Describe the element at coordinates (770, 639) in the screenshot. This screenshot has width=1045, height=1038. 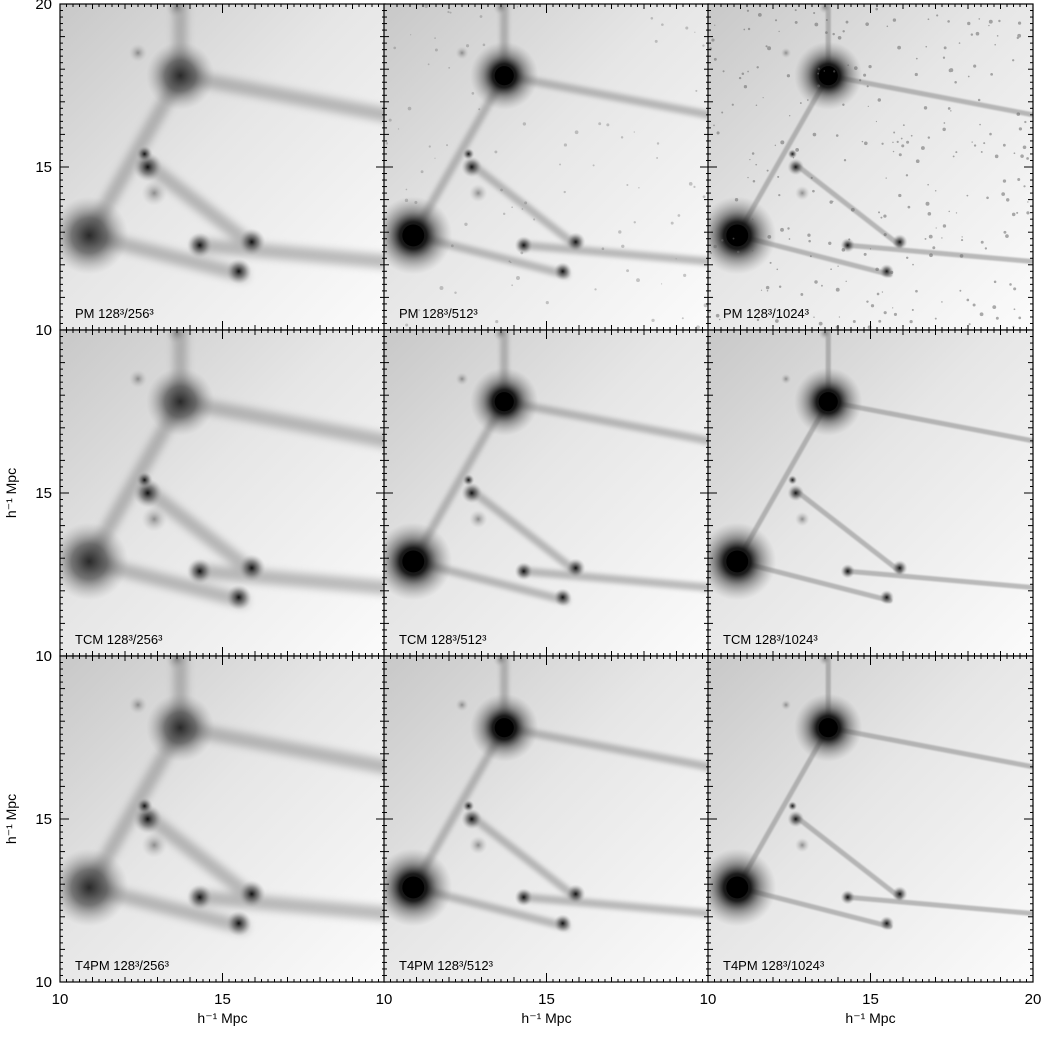
I see `panel-label: TCM 128³/1024³` at that location.